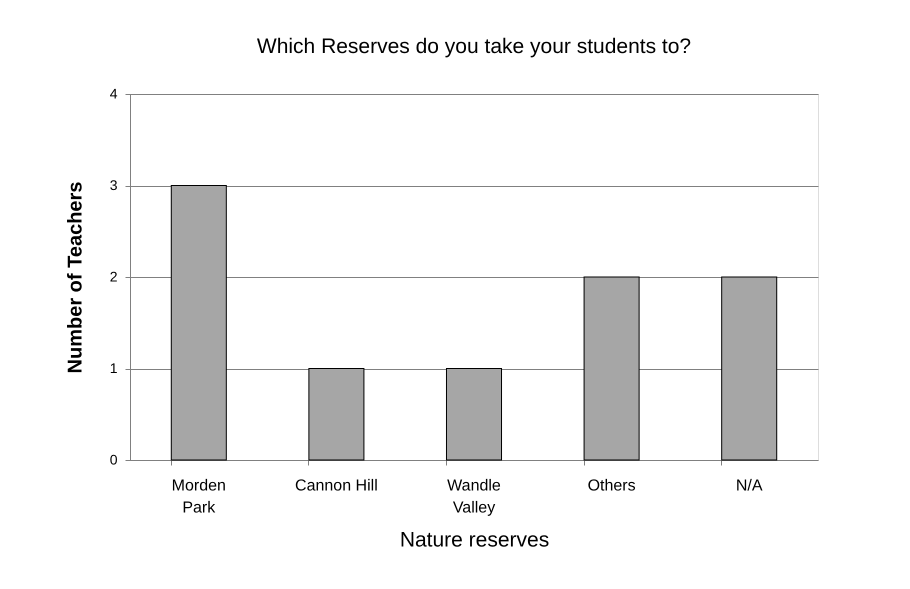 This screenshot has width=910, height=589. What do you see at coordinates (114, 276) in the screenshot?
I see `y-tick-label: 2` at bounding box center [114, 276].